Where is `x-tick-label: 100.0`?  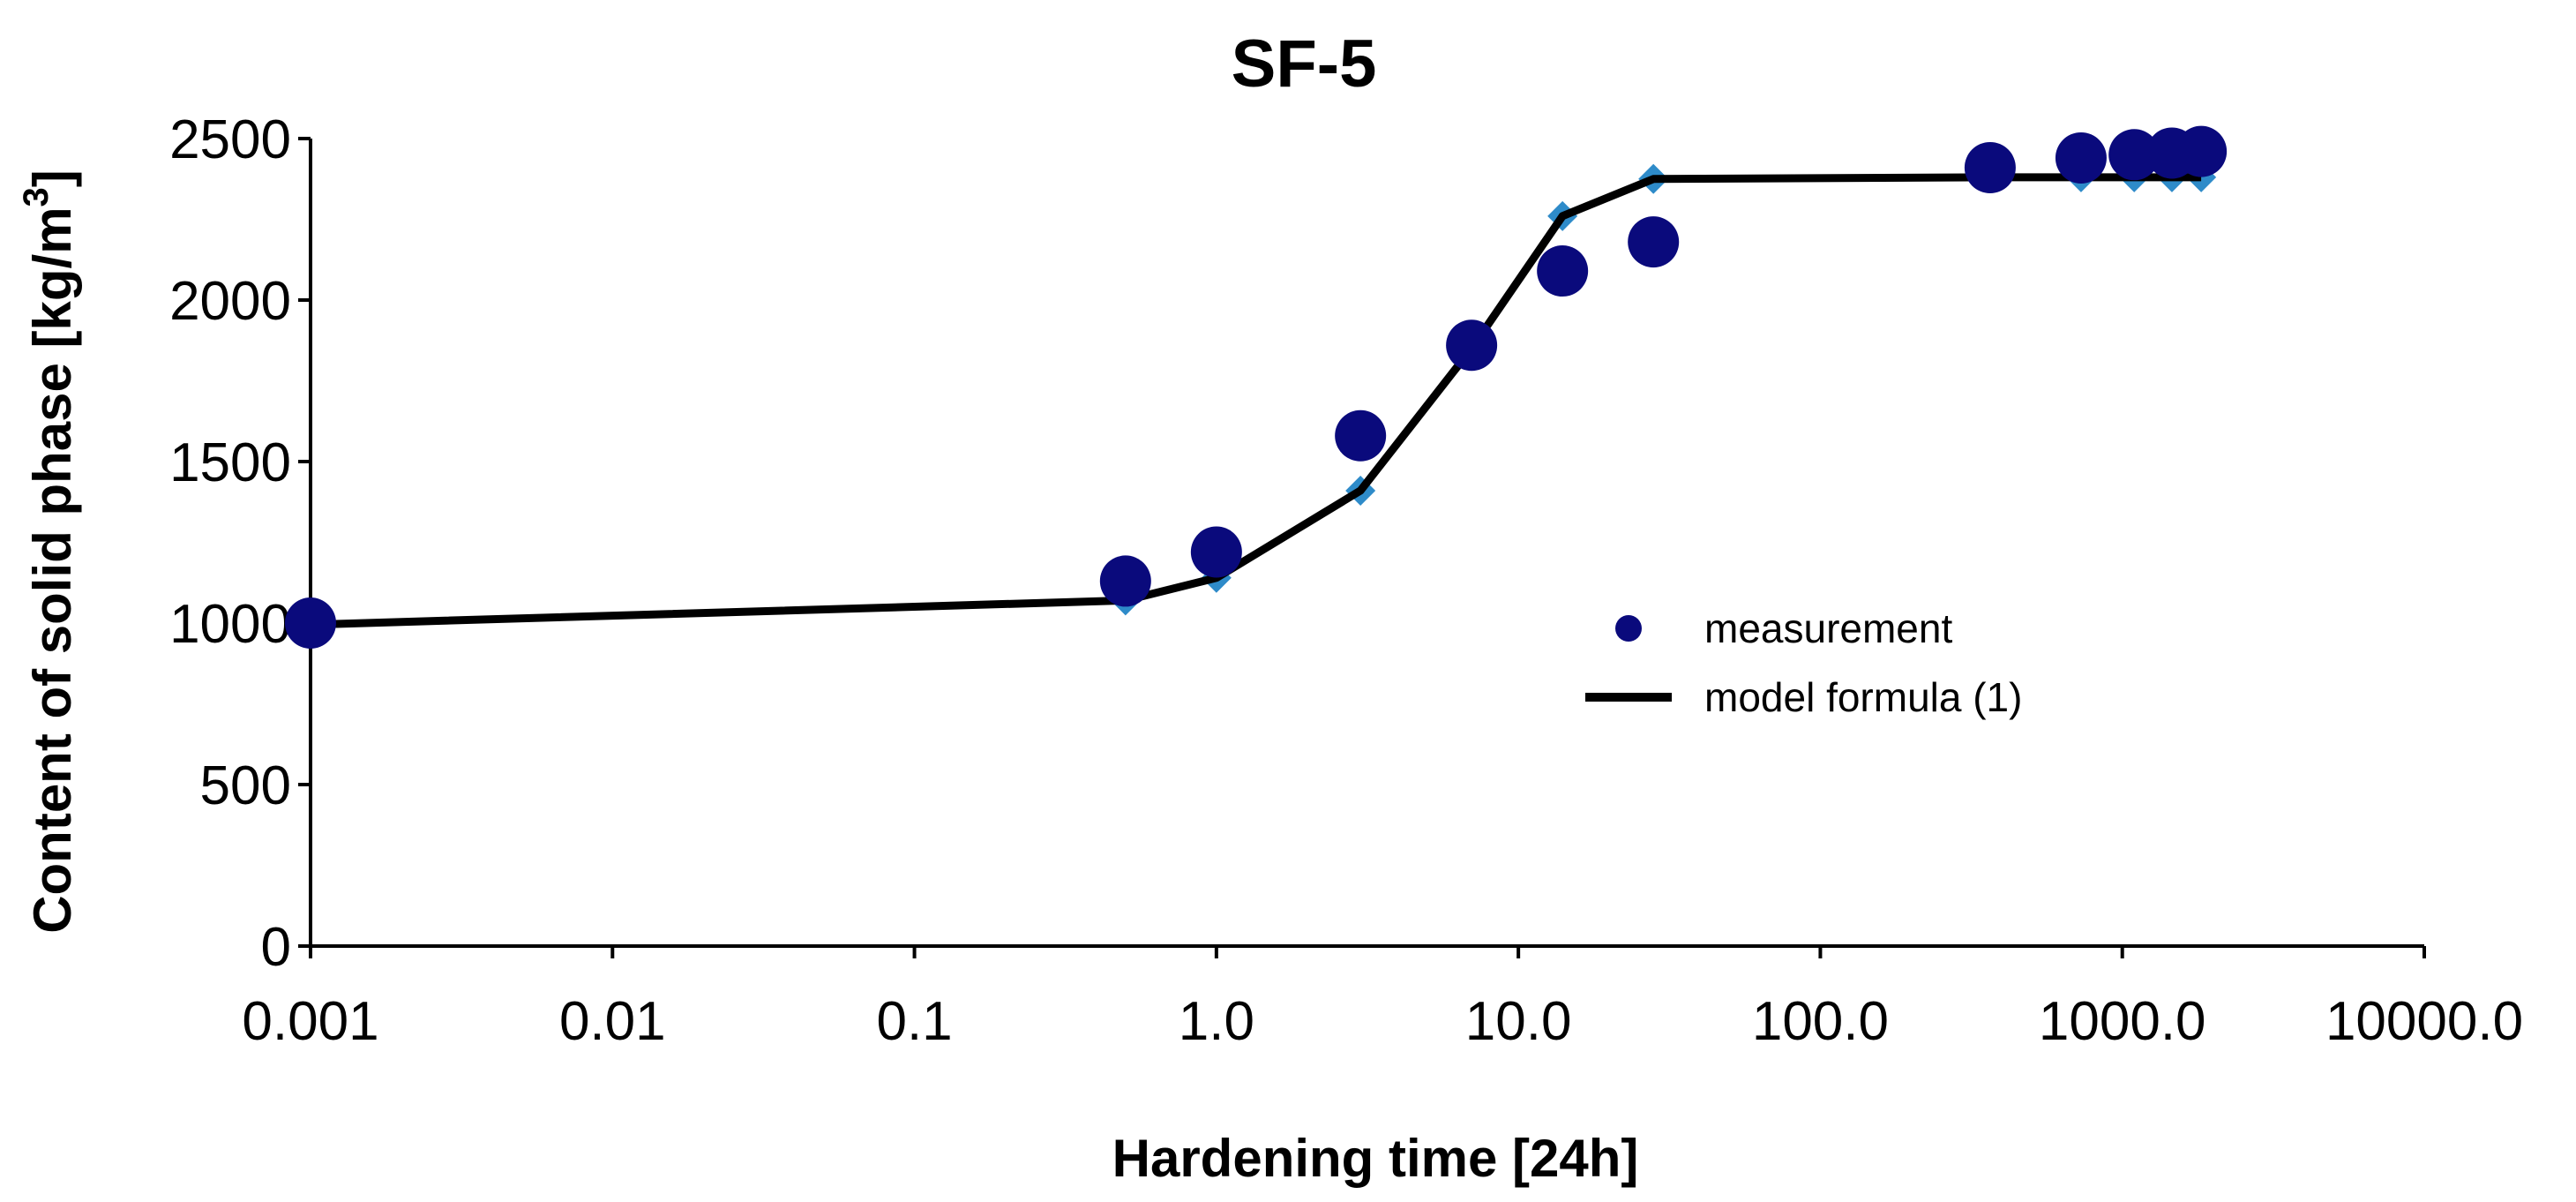 x-tick-label: 100.0 is located at coordinates (1821, 1022).